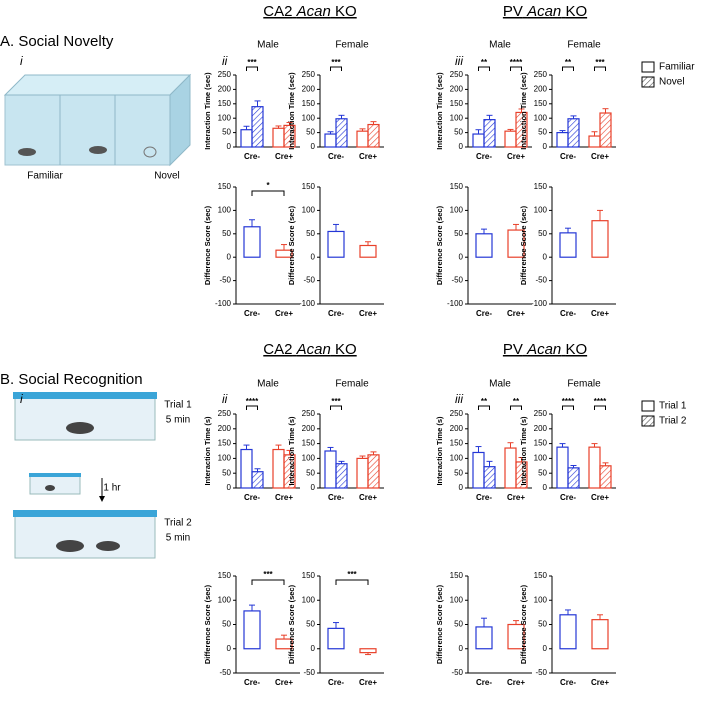 The height and width of the screenshot is (720, 716). Describe the element at coordinates (178, 523) in the screenshot. I see `illustration-label: Trial 2` at that location.